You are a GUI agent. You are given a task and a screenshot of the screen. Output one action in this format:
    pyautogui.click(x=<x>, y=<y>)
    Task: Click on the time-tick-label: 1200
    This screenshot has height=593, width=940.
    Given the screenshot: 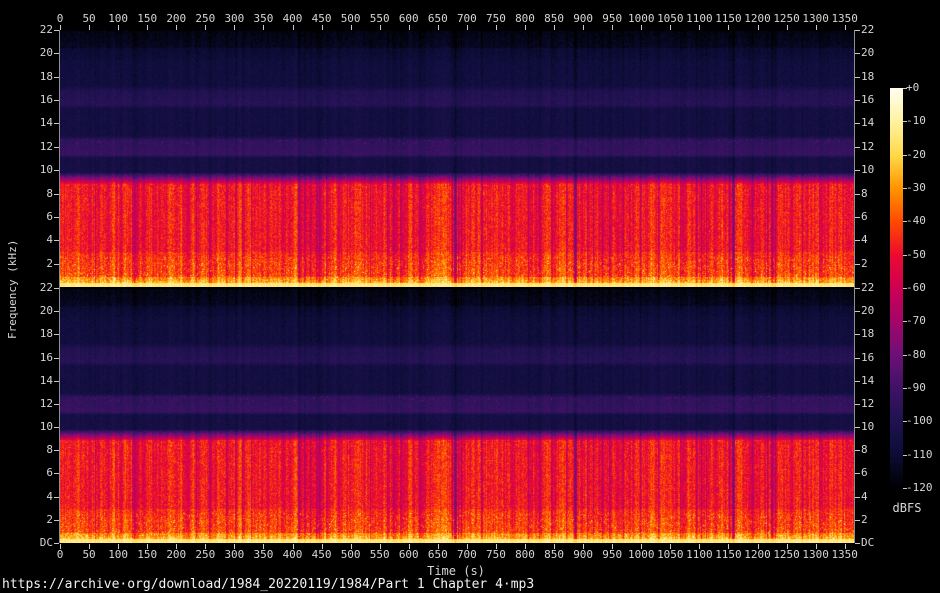 What is the action you would take?
    pyautogui.click(x=757, y=554)
    